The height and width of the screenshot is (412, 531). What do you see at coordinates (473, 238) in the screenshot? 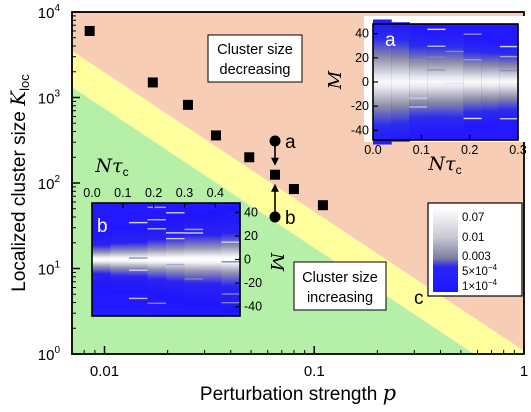
I see `colorbar-level-1: 0.01` at bounding box center [473, 238].